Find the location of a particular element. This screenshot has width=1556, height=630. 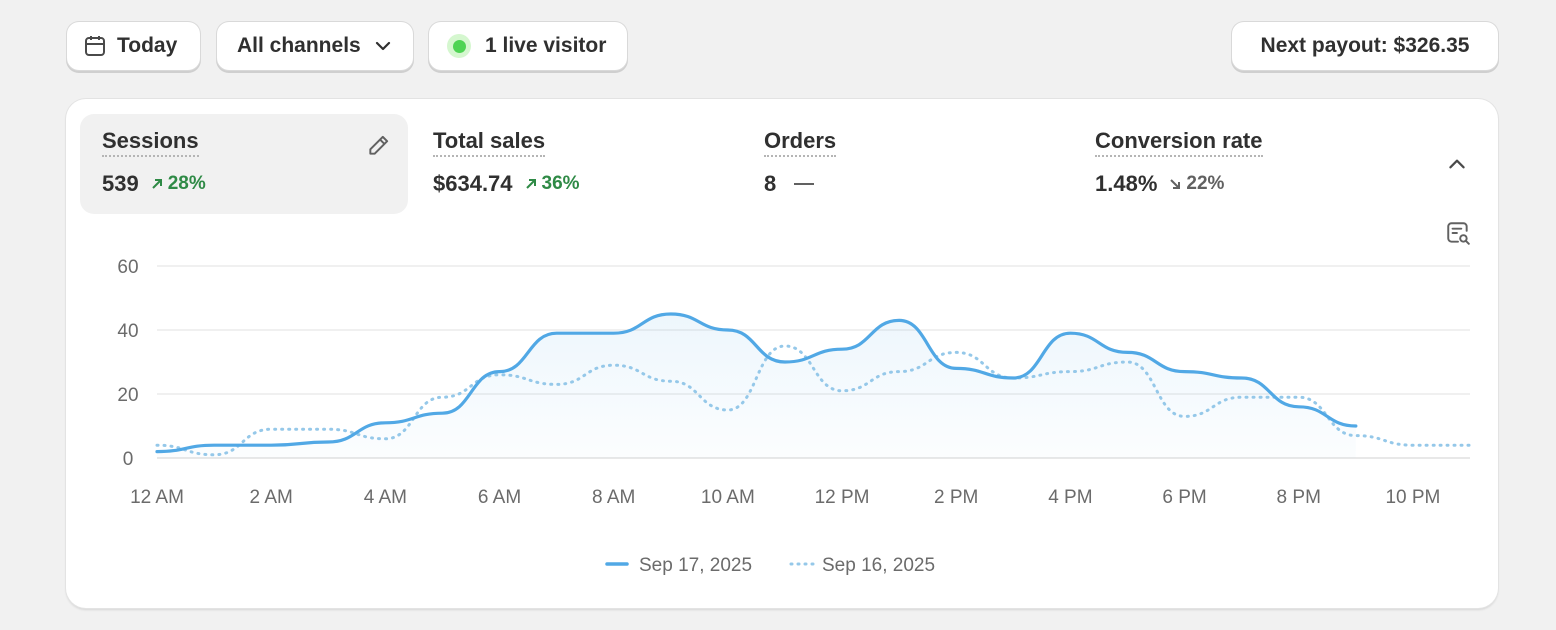

metric-change: 22% is located at coordinates (1196, 184).